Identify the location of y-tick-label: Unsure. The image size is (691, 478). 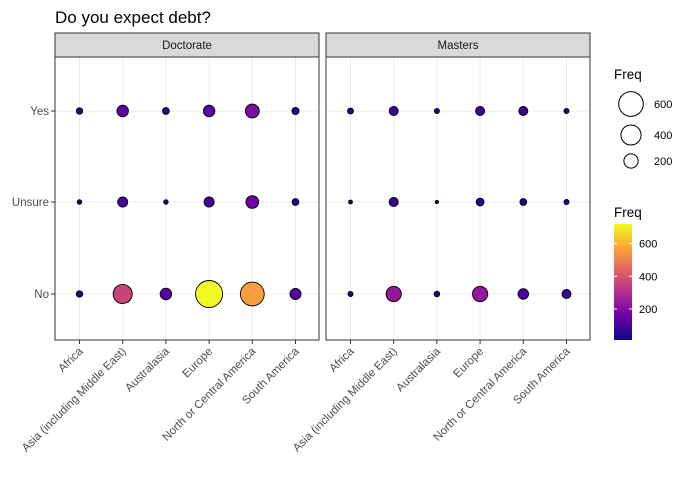
(30, 203).